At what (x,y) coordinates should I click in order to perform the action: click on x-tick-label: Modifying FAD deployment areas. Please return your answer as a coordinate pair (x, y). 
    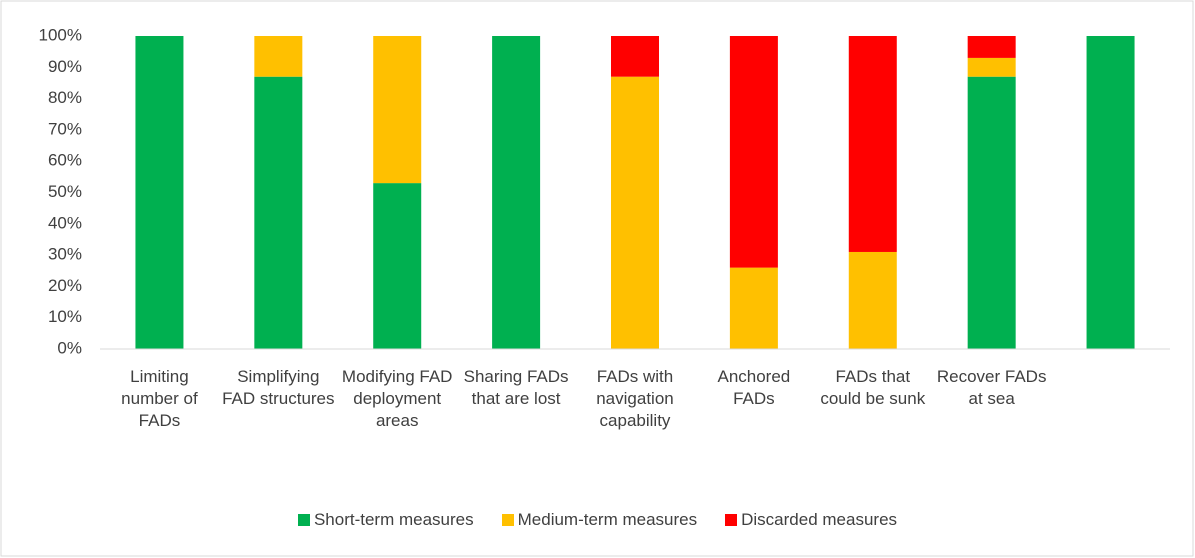
    Looking at the image, I should click on (397, 398).